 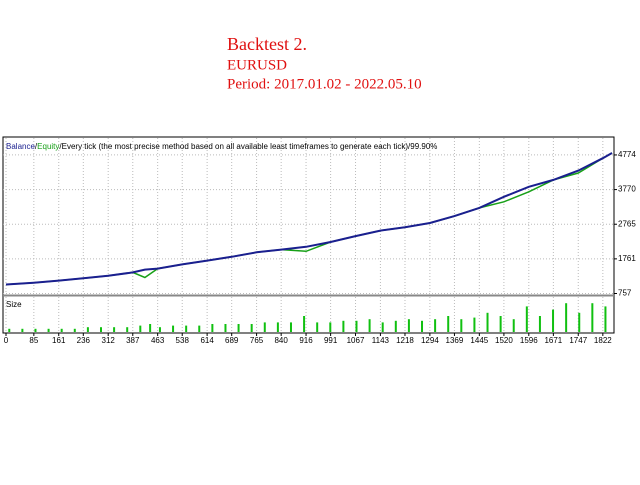 I want to click on symbol: EURUSD, so click(x=257, y=65).